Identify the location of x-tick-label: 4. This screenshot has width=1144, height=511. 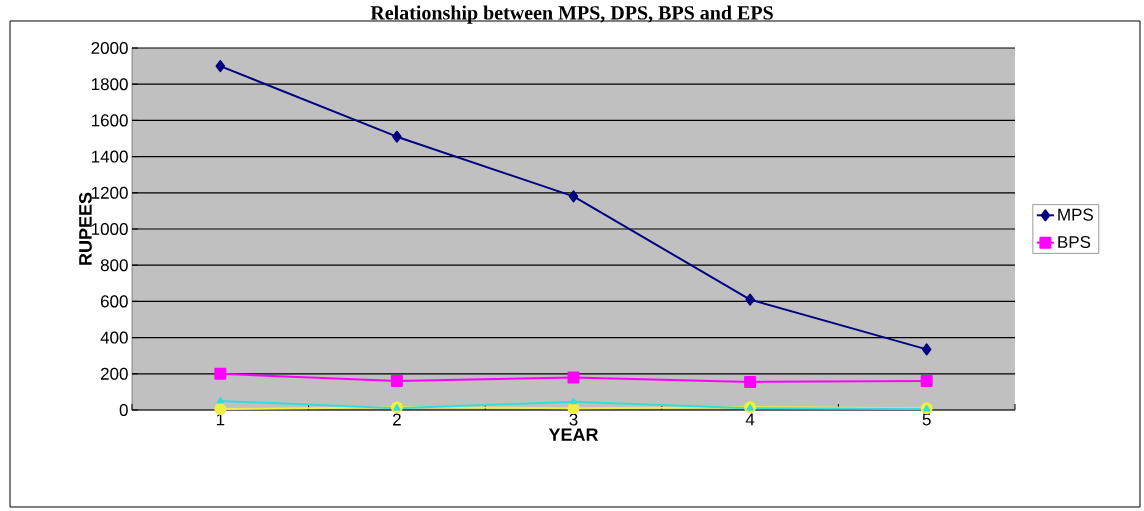
(750, 419).